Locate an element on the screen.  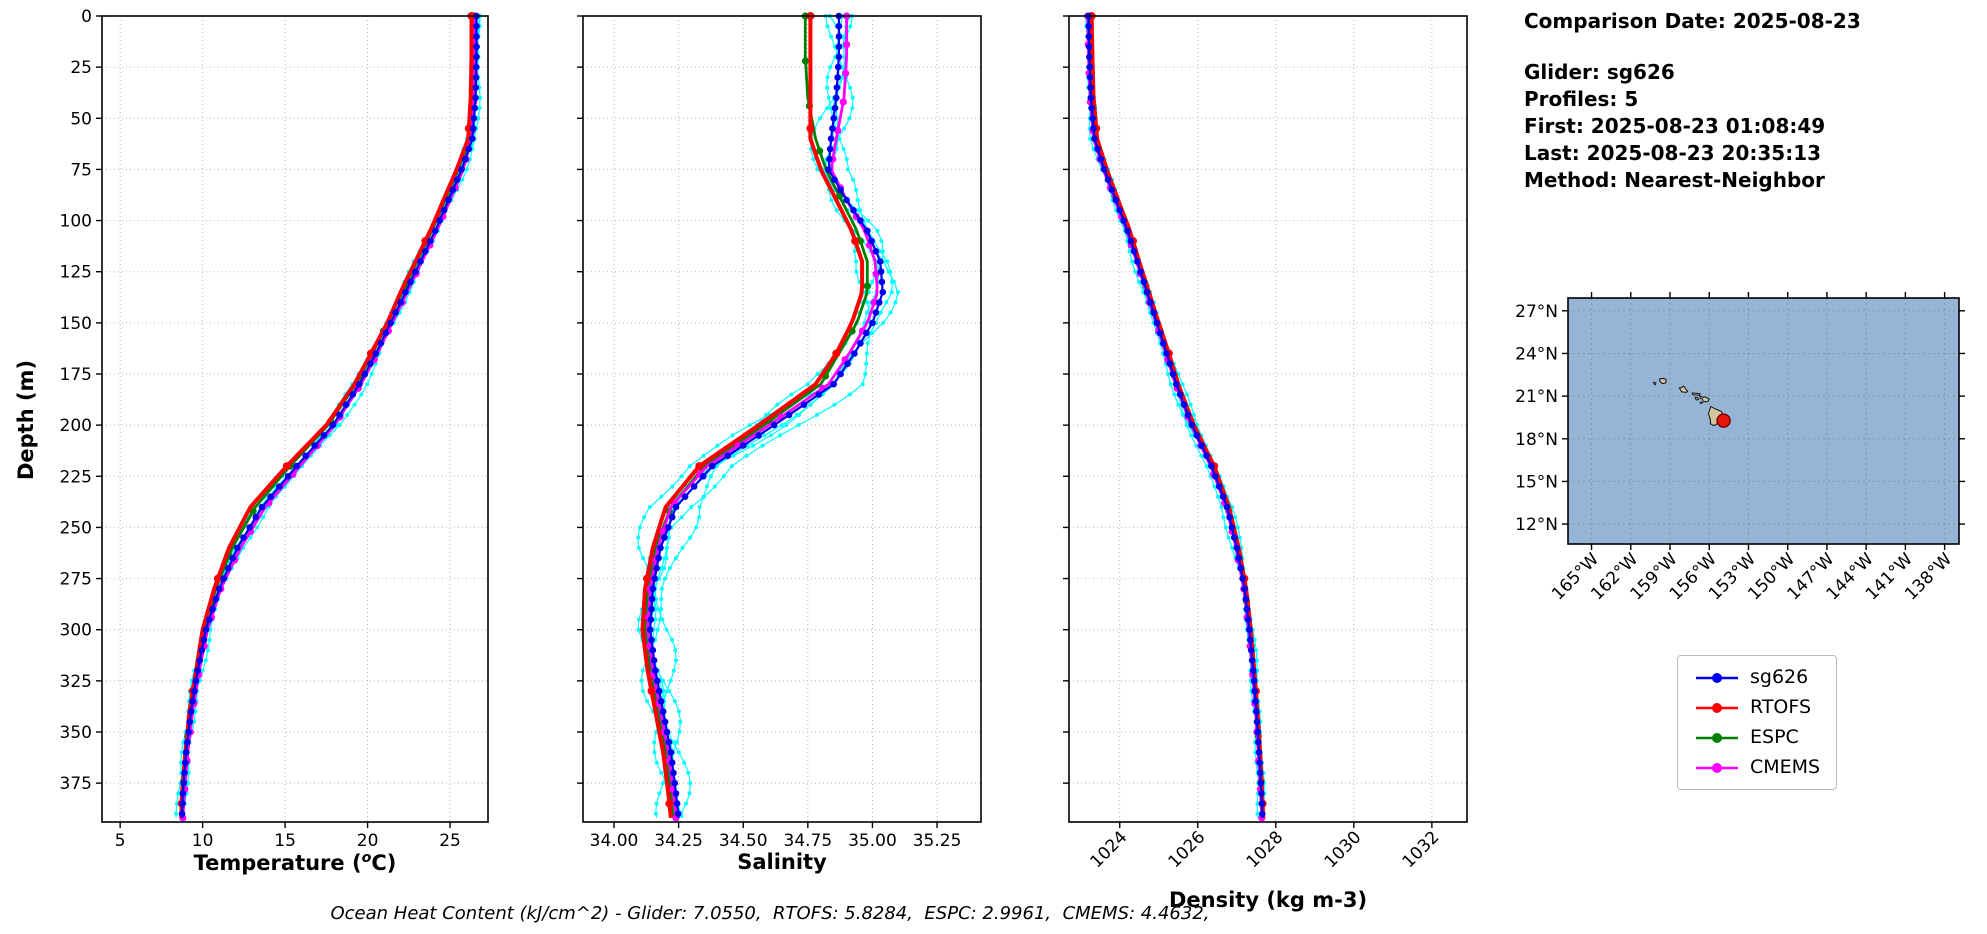
temperature-axis-label: Temperature (oC) is located at coordinates (295, 862).